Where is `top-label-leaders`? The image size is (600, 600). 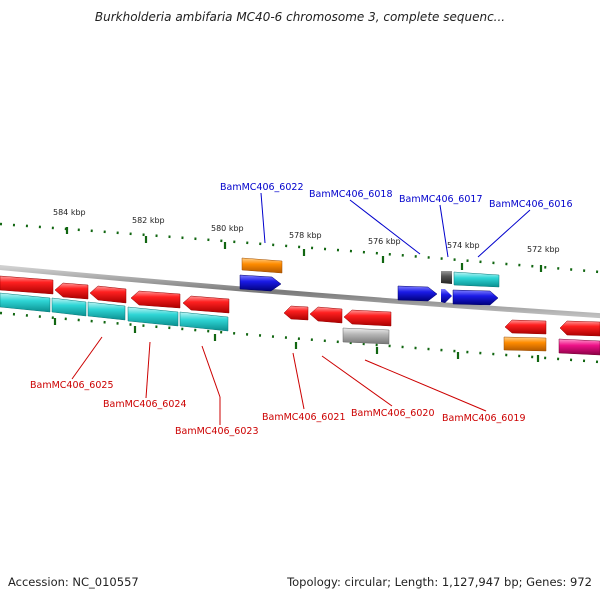
top-label-leaders is located at coordinates (395, 225).